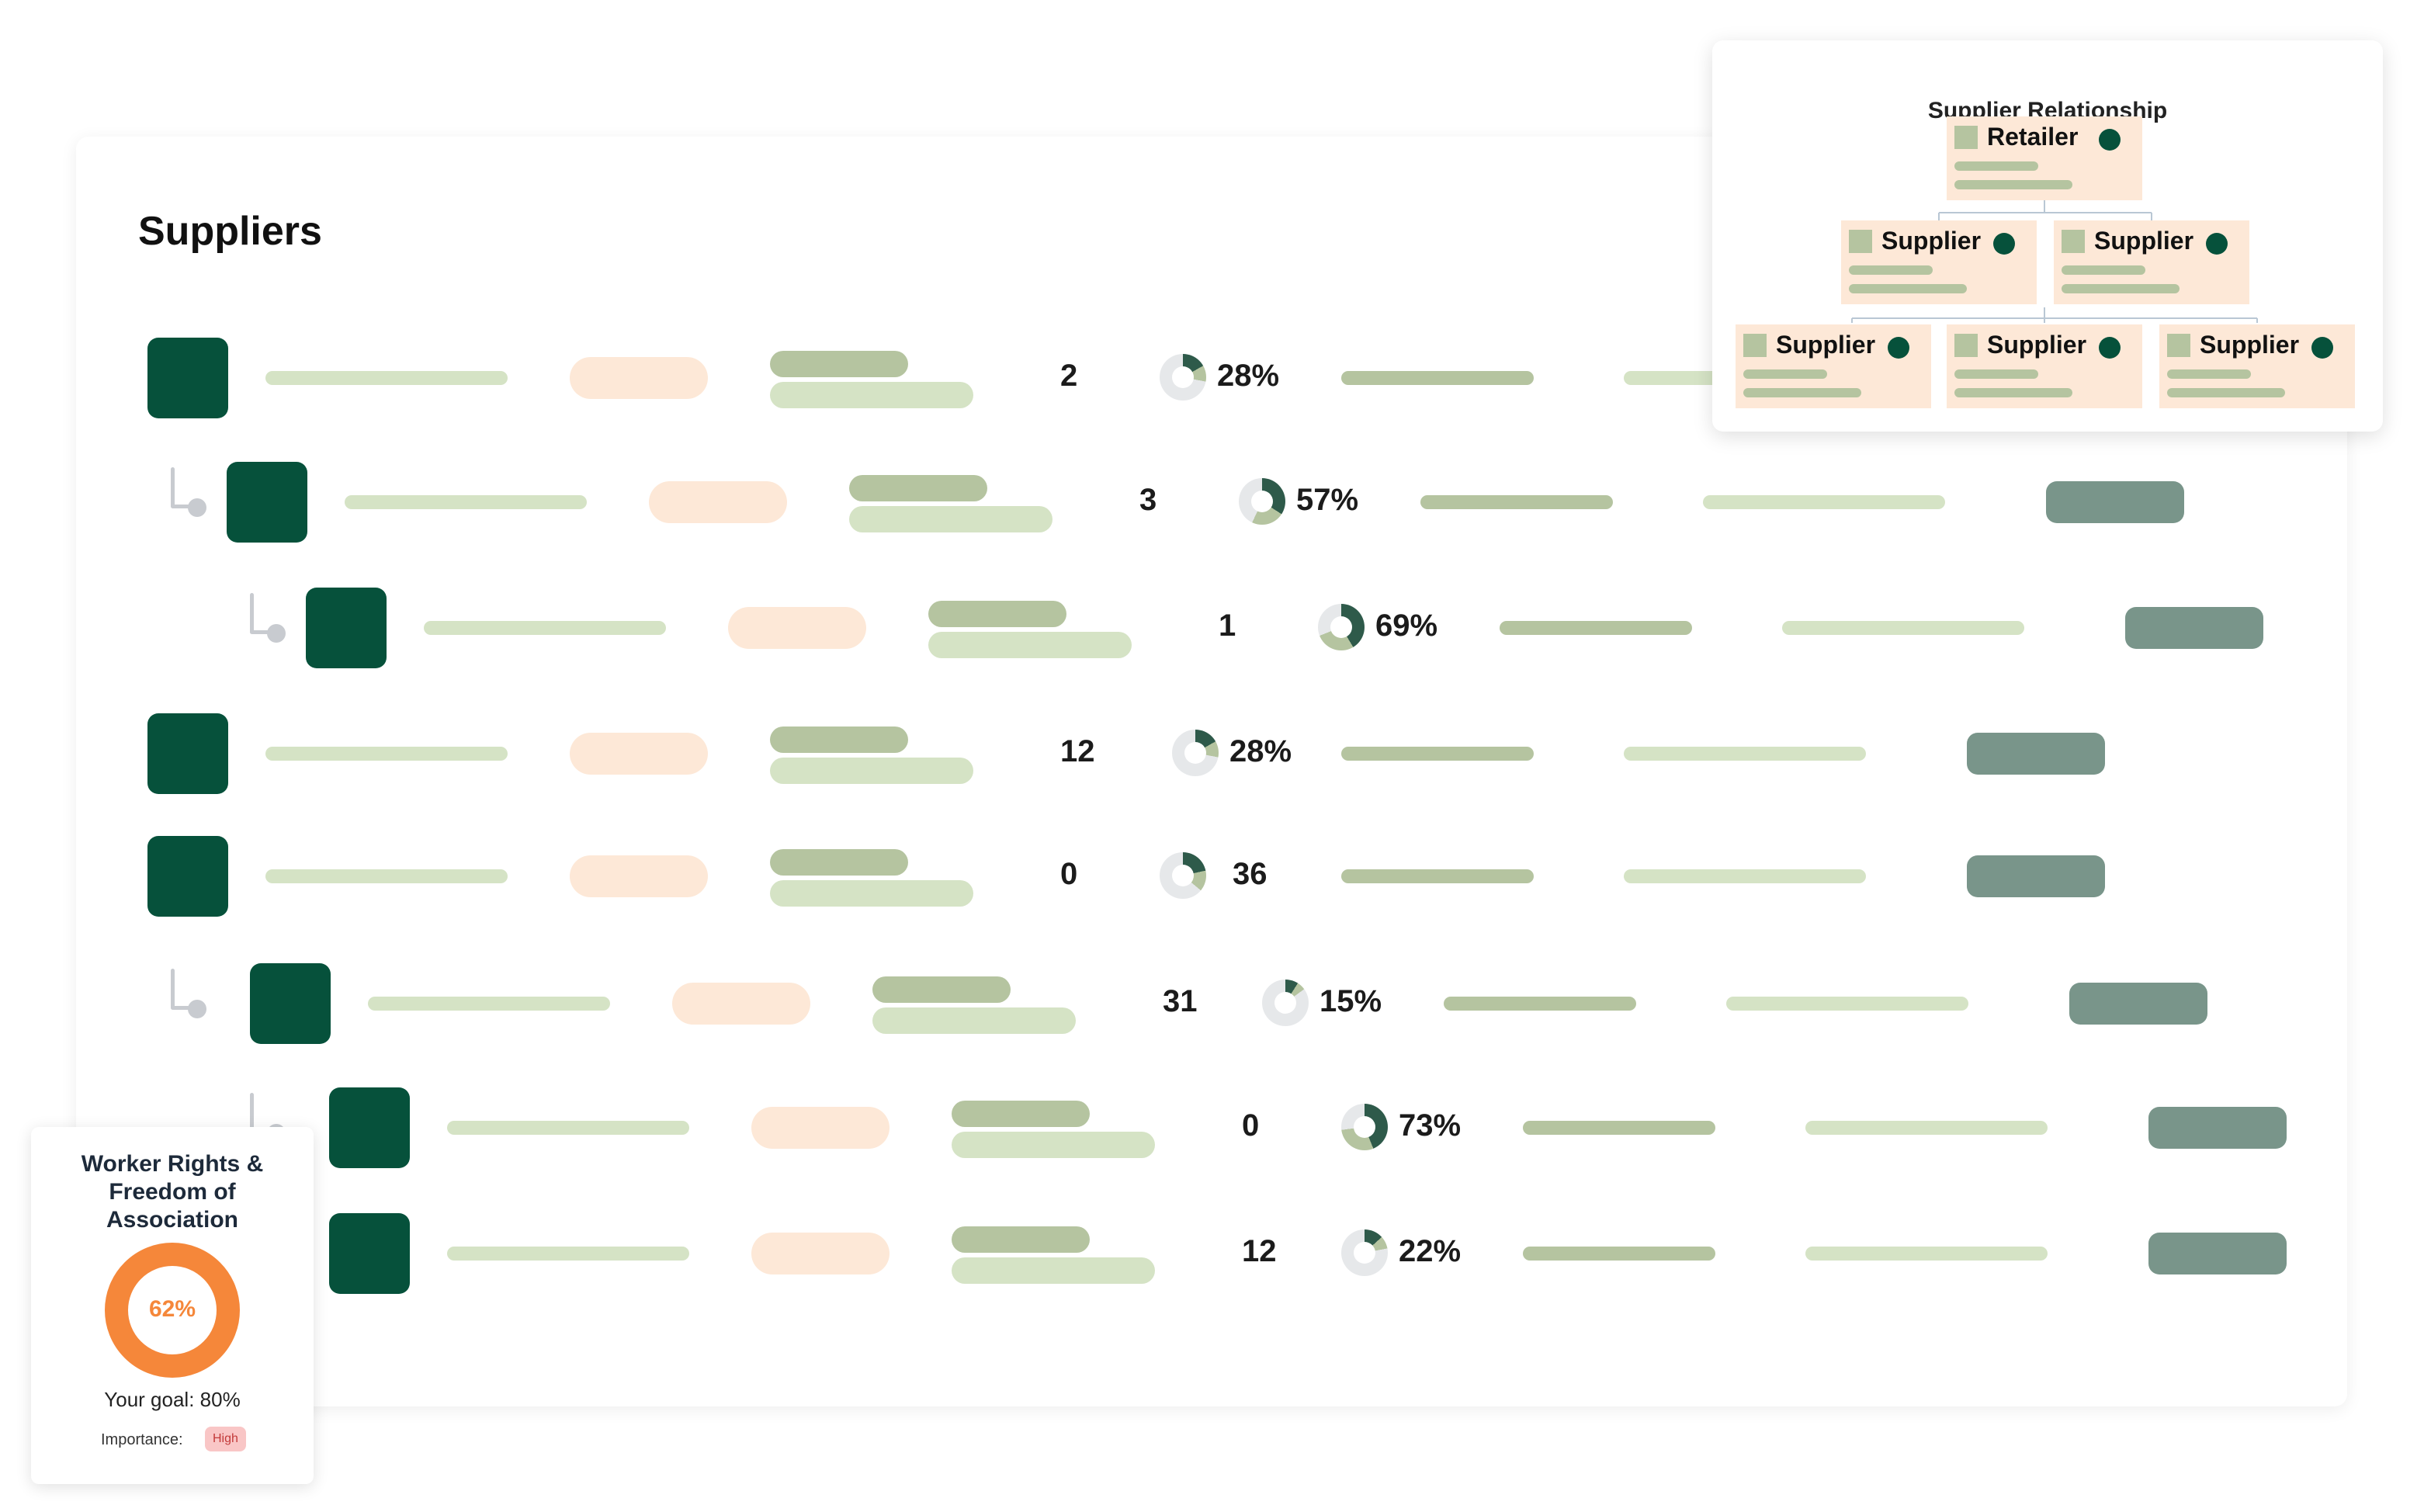 The width and height of the screenshot is (2431, 1512). I want to click on supplier-row: 0 73%, so click(1215, 1127).